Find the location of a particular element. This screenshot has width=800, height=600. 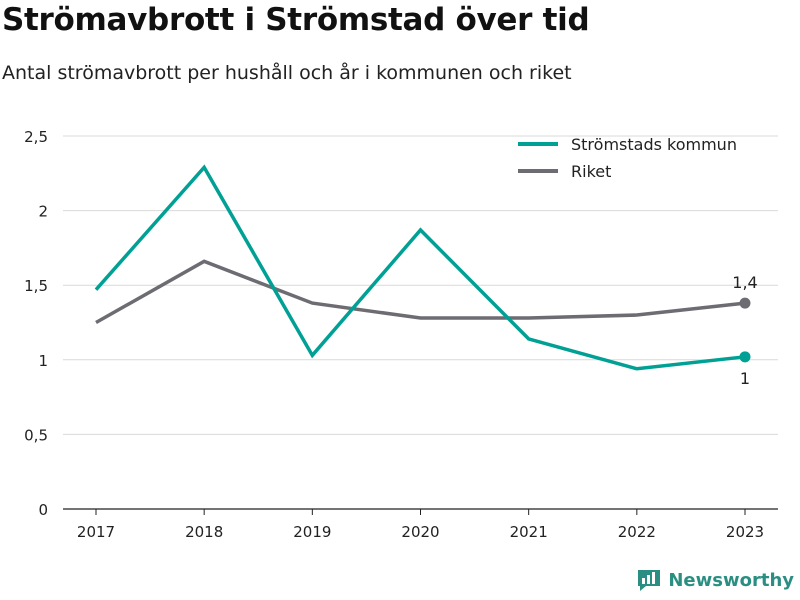

x-tick-label: 2019 is located at coordinates (312, 532).